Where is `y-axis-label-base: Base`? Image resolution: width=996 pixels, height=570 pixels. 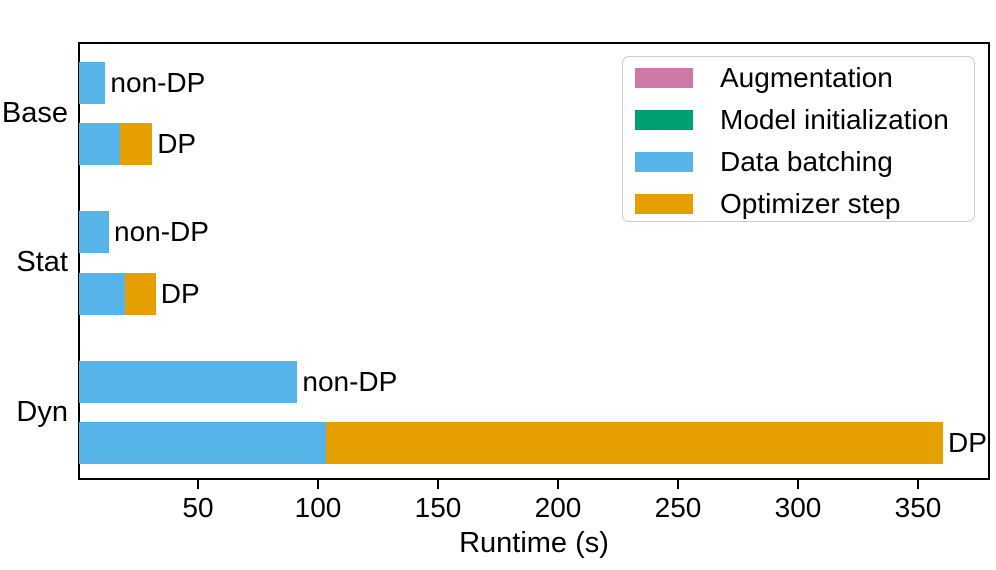 y-axis-label-base: Base is located at coordinates (34, 112).